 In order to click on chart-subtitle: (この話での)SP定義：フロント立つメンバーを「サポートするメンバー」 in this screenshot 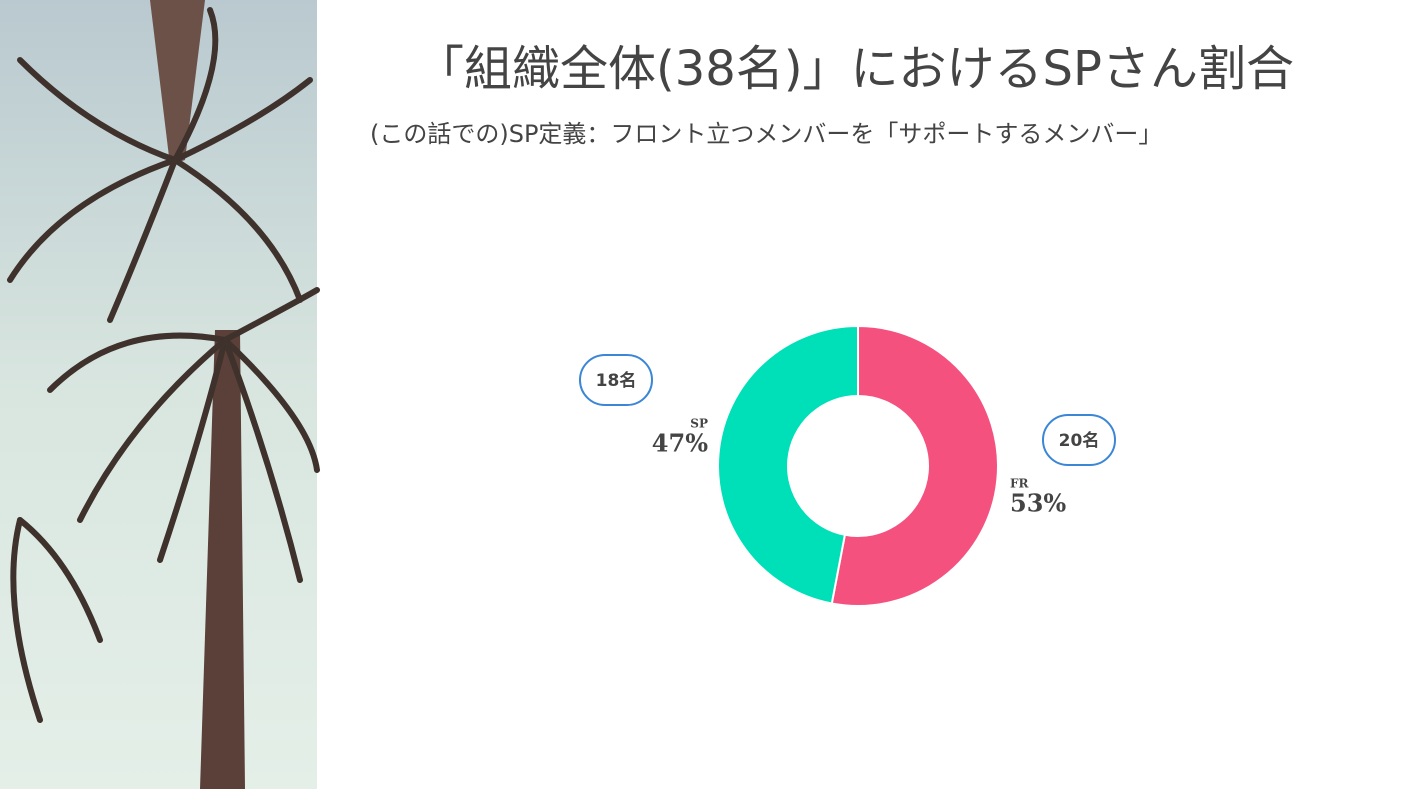, I will do `click(766, 134)`.